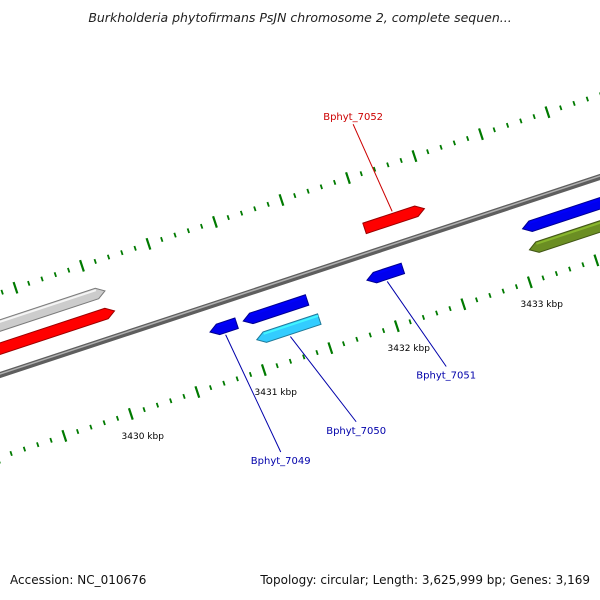 The height and width of the screenshot is (600, 600). I want to click on gene-Bphyt_7052-label: Bphyt_7052, so click(353, 117).